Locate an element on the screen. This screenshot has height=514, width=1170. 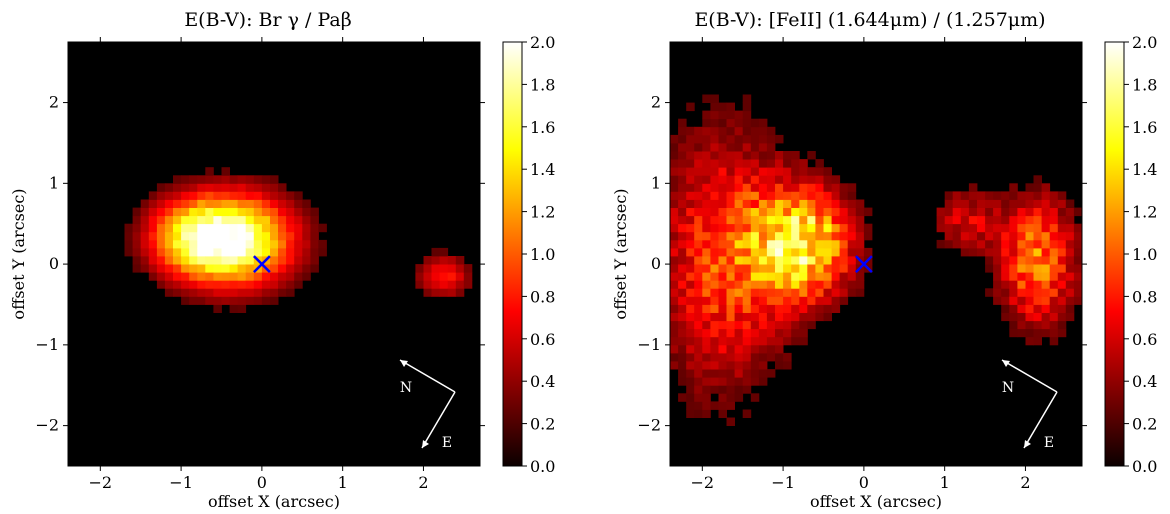
colorbar-tick-label: 2.0 is located at coordinates (1144, 42).